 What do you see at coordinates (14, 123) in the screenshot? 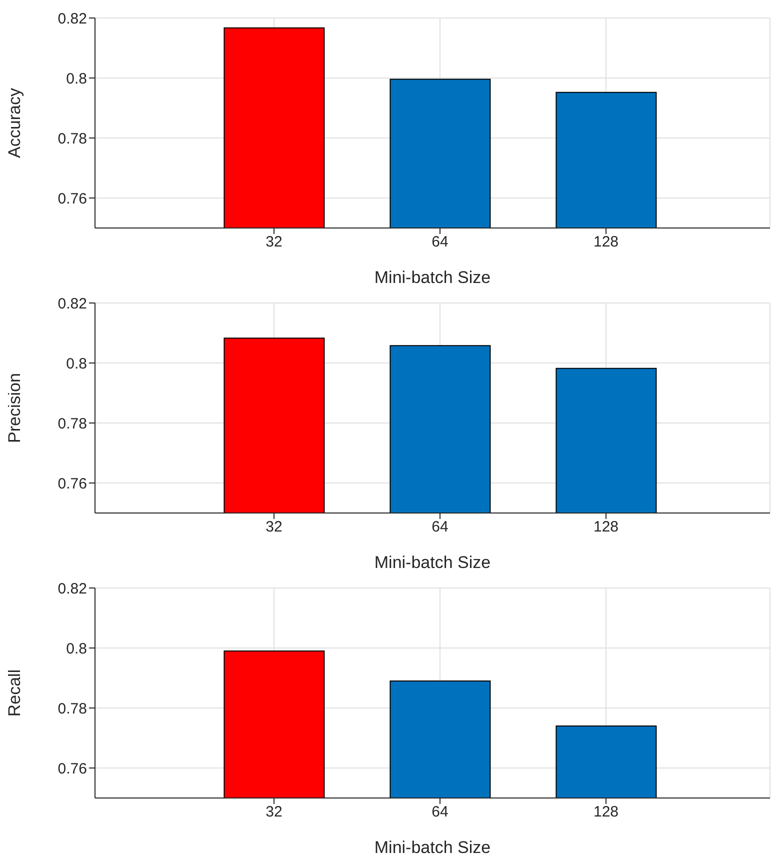
I see `y-axis-title: Accuracy` at bounding box center [14, 123].